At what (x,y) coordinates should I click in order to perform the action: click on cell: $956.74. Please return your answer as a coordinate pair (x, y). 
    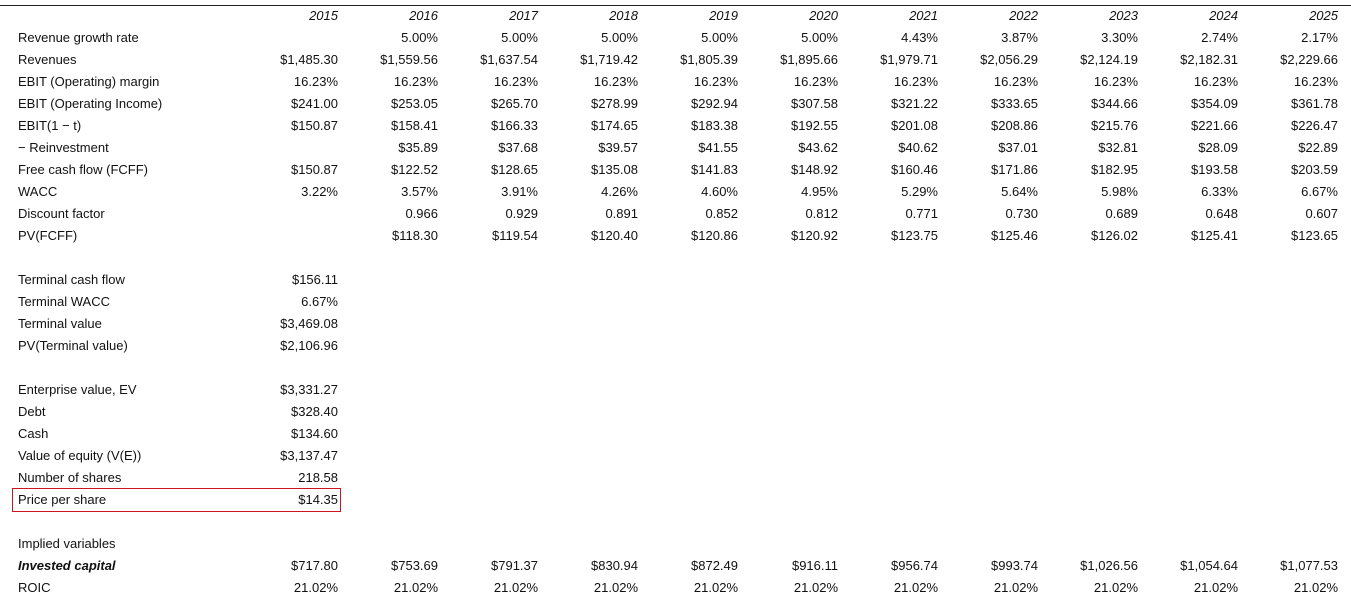
    Looking at the image, I should click on (914, 565).